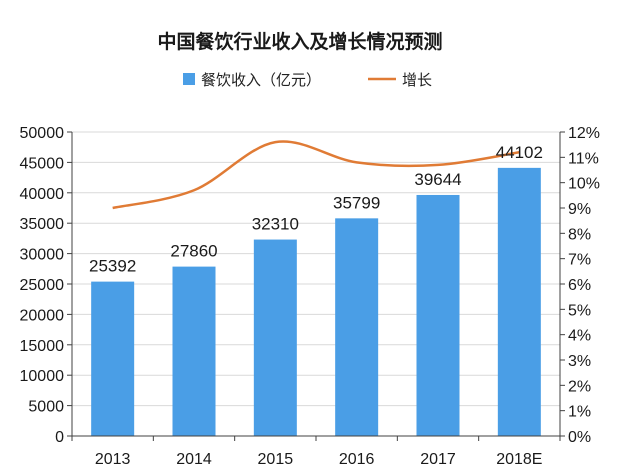 The image size is (640, 473). I want to click on data-label-2016: 35799, so click(356, 202).